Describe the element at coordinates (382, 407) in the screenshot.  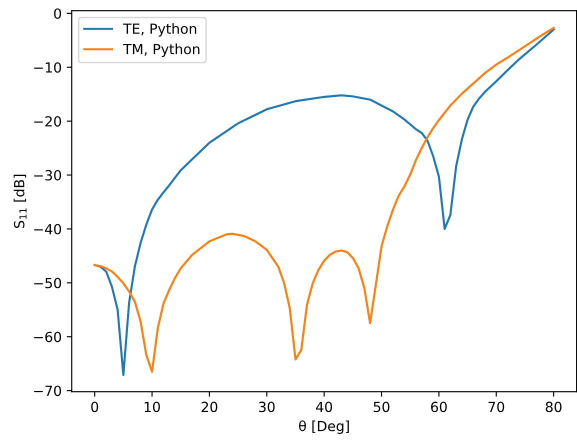
I see `x-tick-label: 50` at that location.